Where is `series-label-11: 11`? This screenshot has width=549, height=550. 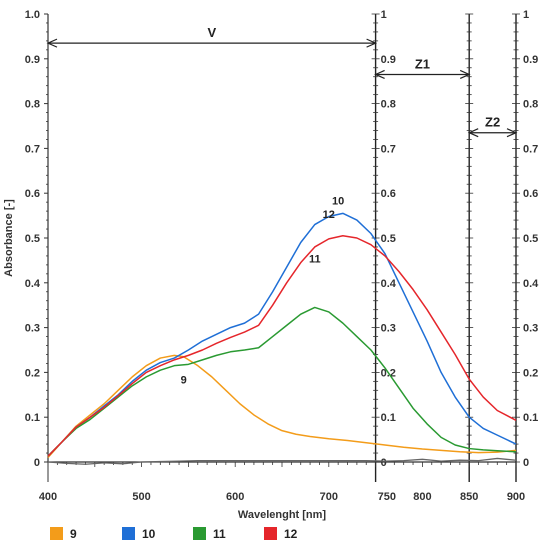
series-label-11: 11 is located at coordinates (315, 260).